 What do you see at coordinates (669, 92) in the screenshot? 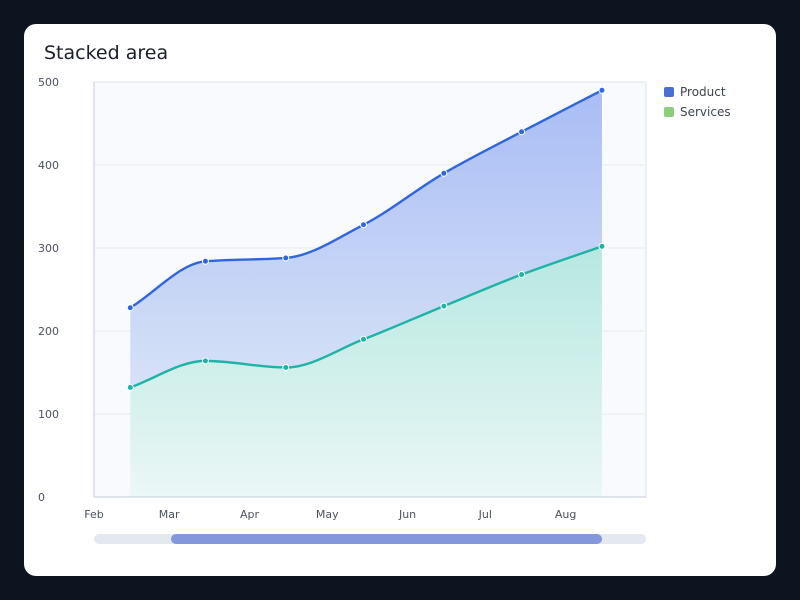
I see `legend-swatch-product` at bounding box center [669, 92].